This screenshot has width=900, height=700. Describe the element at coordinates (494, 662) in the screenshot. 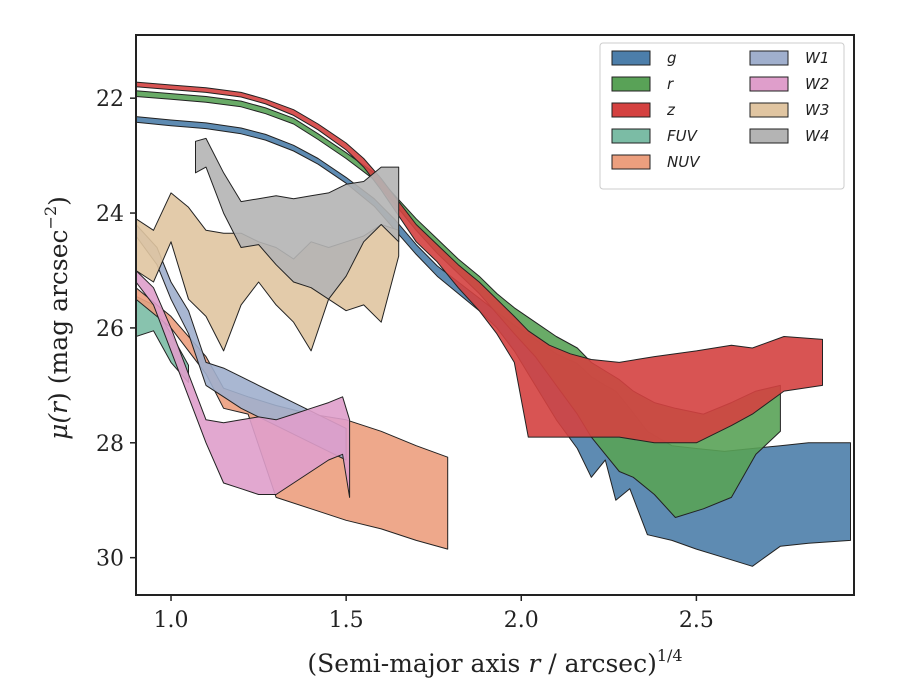

I see `x-axis-label: (Semi-major axis r / arcsec)1/4` at that location.